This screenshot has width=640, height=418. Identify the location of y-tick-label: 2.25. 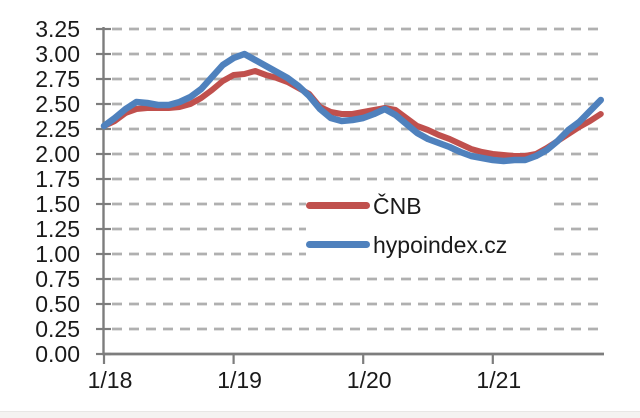
(57, 129).